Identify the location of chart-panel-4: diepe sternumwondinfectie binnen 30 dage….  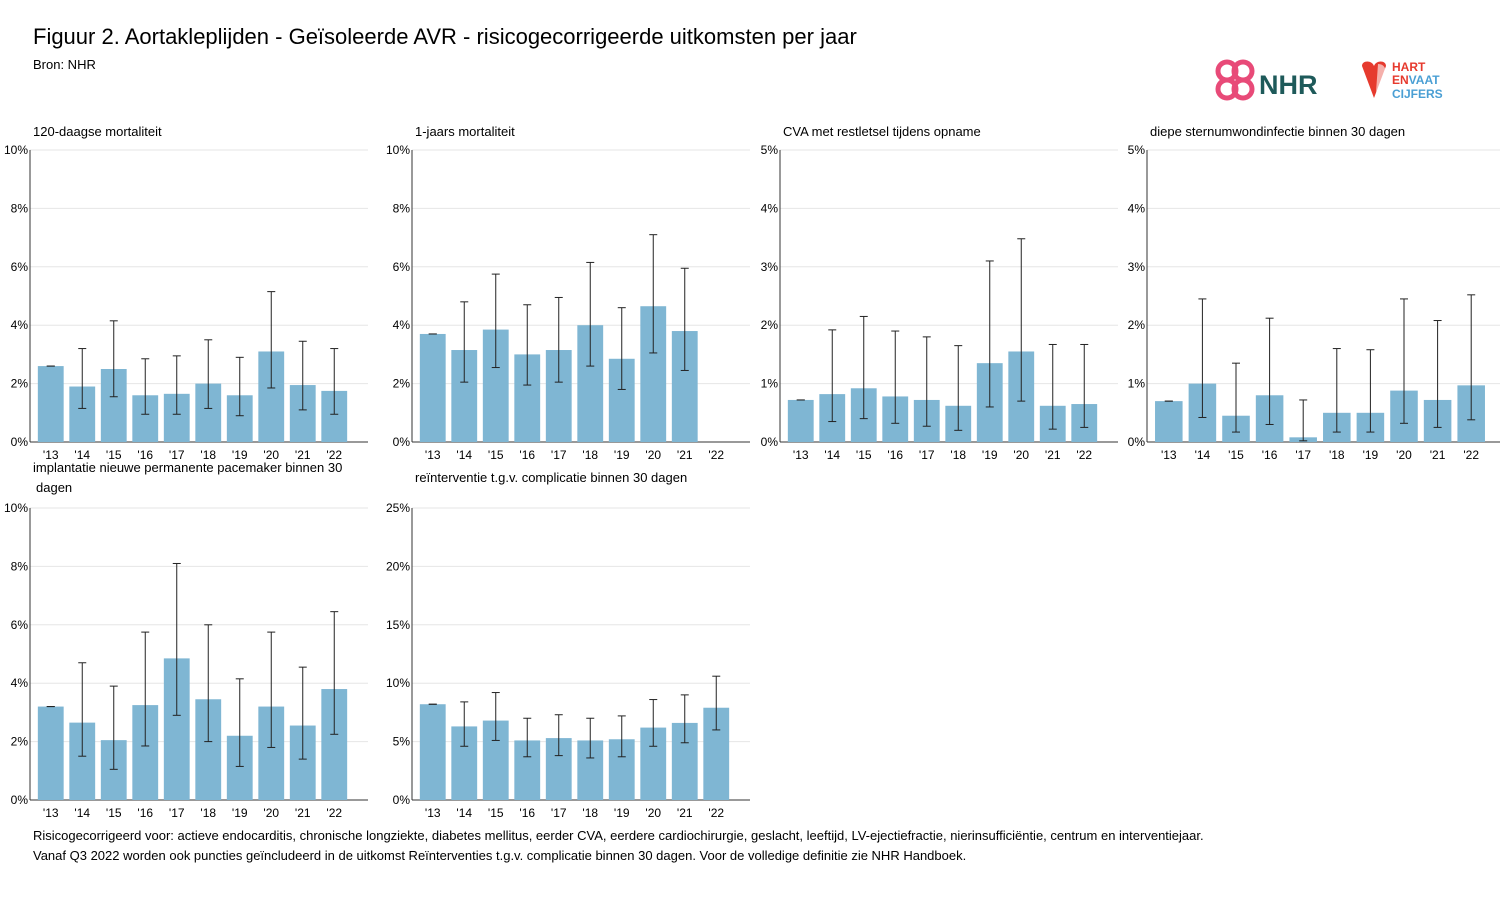
(1314, 293).